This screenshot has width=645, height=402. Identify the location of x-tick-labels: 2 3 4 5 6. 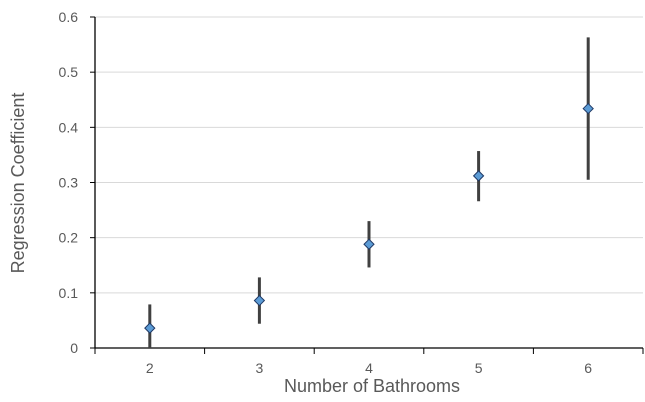
(369, 368).